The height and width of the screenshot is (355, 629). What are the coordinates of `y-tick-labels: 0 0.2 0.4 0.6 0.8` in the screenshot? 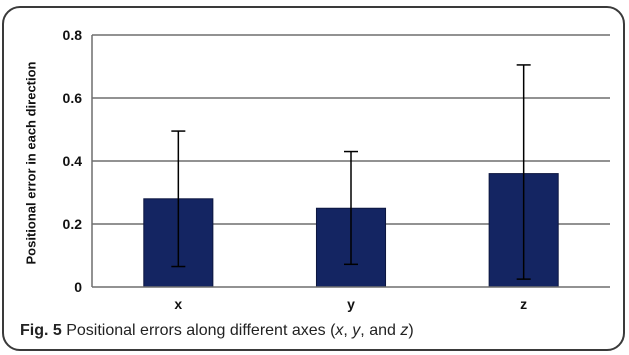 It's located at (73, 161).